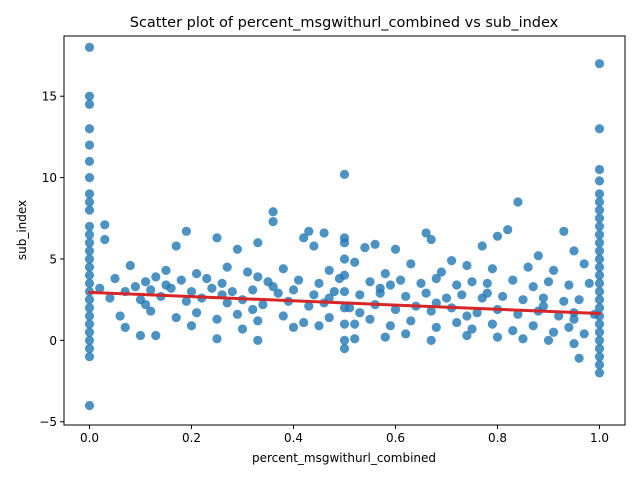 This screenshot has height=484, width=640. What do you see at coordinates (344, 303) in the screenshot?
I see `regression-line` at bounding box center [344, 303].